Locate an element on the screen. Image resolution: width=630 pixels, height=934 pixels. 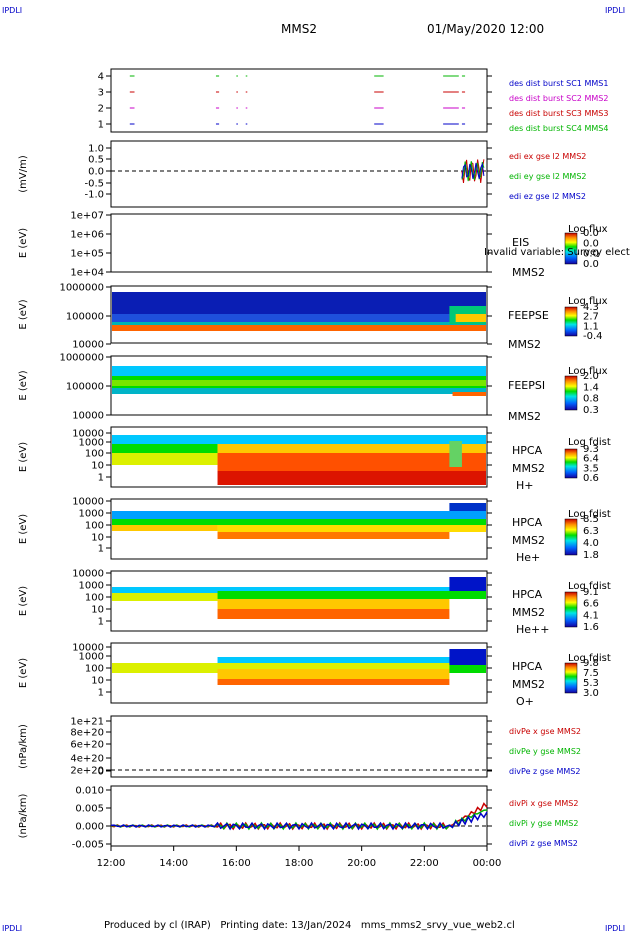
y-tick-label: 0.000 is located at coordinates (89, 827).